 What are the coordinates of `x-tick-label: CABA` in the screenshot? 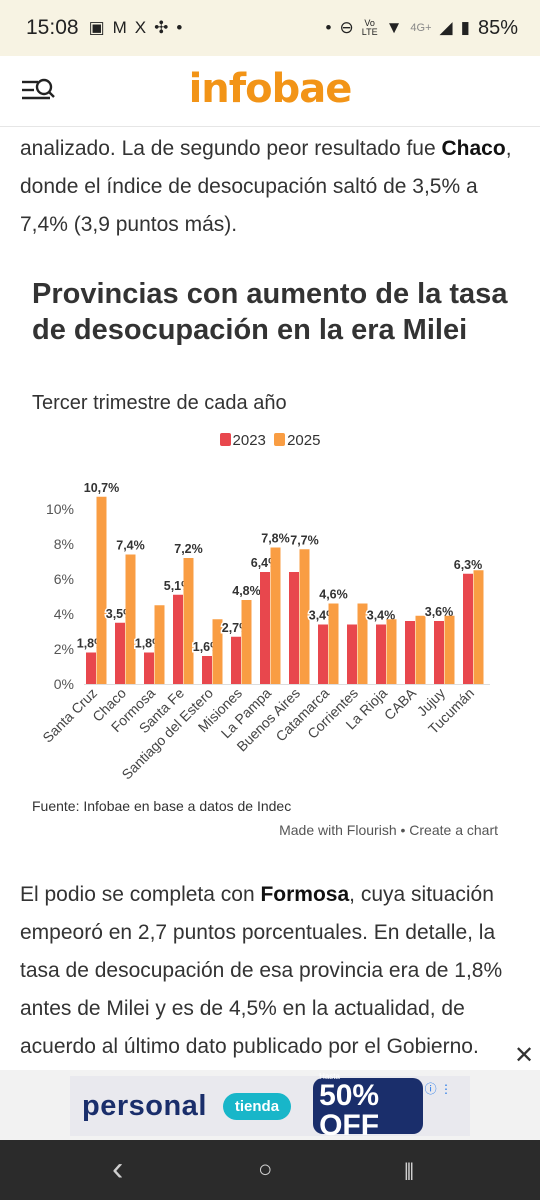 It's located at (400, 703).